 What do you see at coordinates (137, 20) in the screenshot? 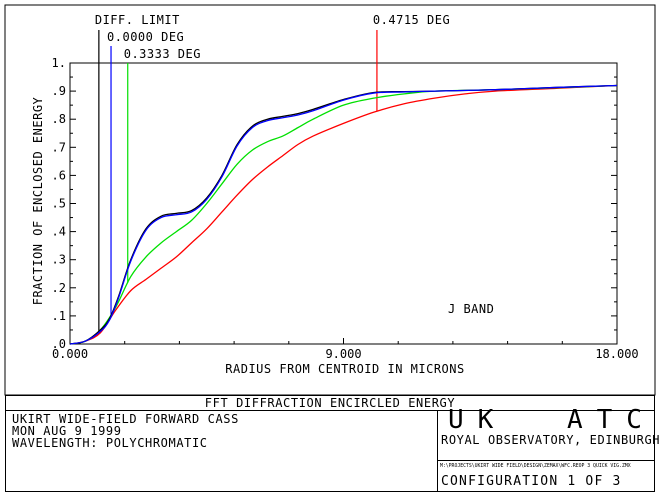
I see `field-marker-label: DIFF. LIMIT` at bounding box center [137, 20].